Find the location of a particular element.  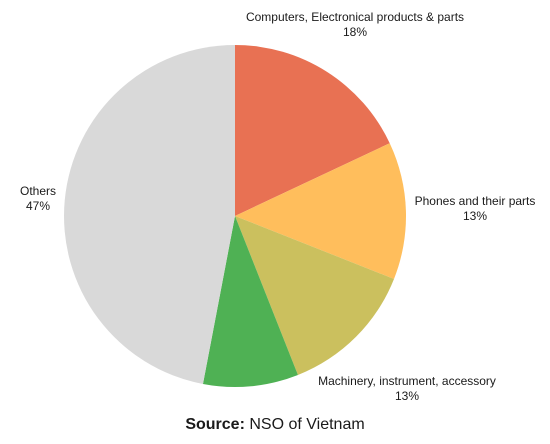

slice-label-name: Phones and their parts is located at coordinates (475, 201).